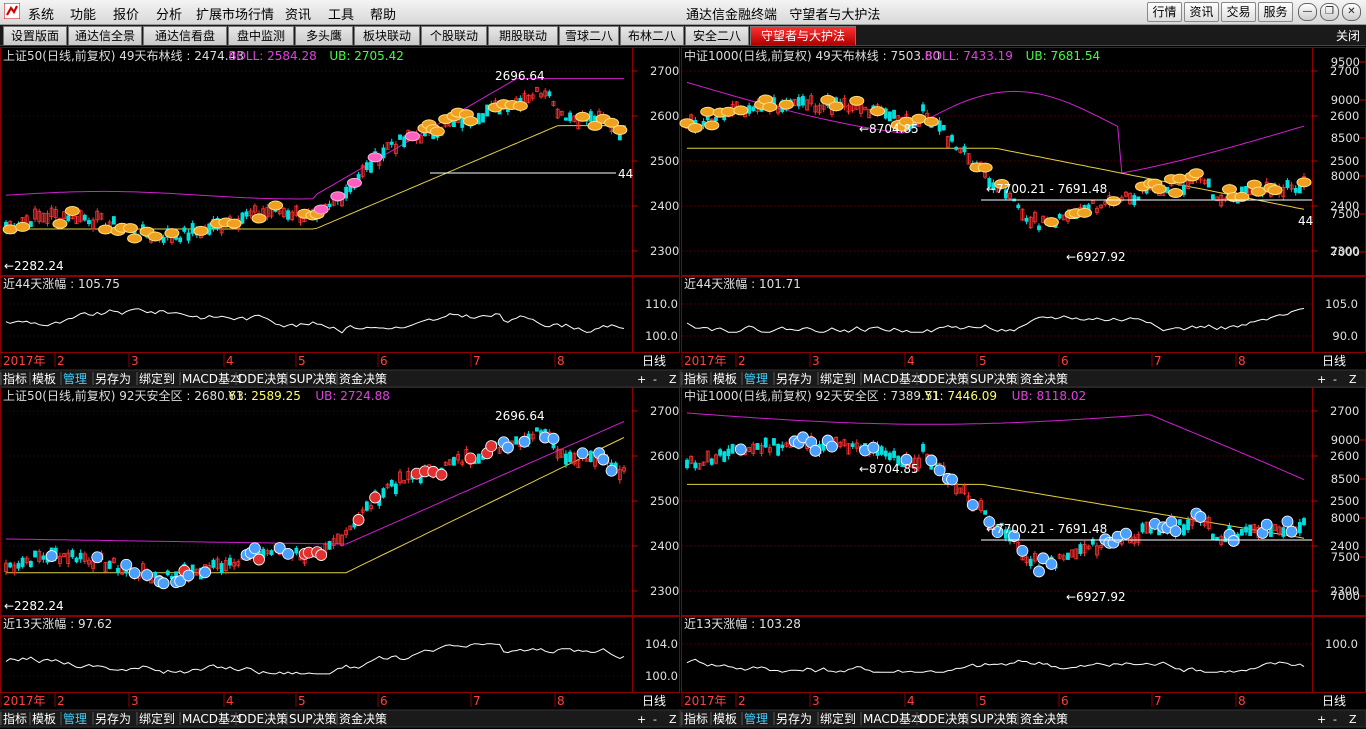 The height and width of the screenshot is (729, 1366). I want to click on indicator-2: UB: 7681.54, so click(1063, 56).